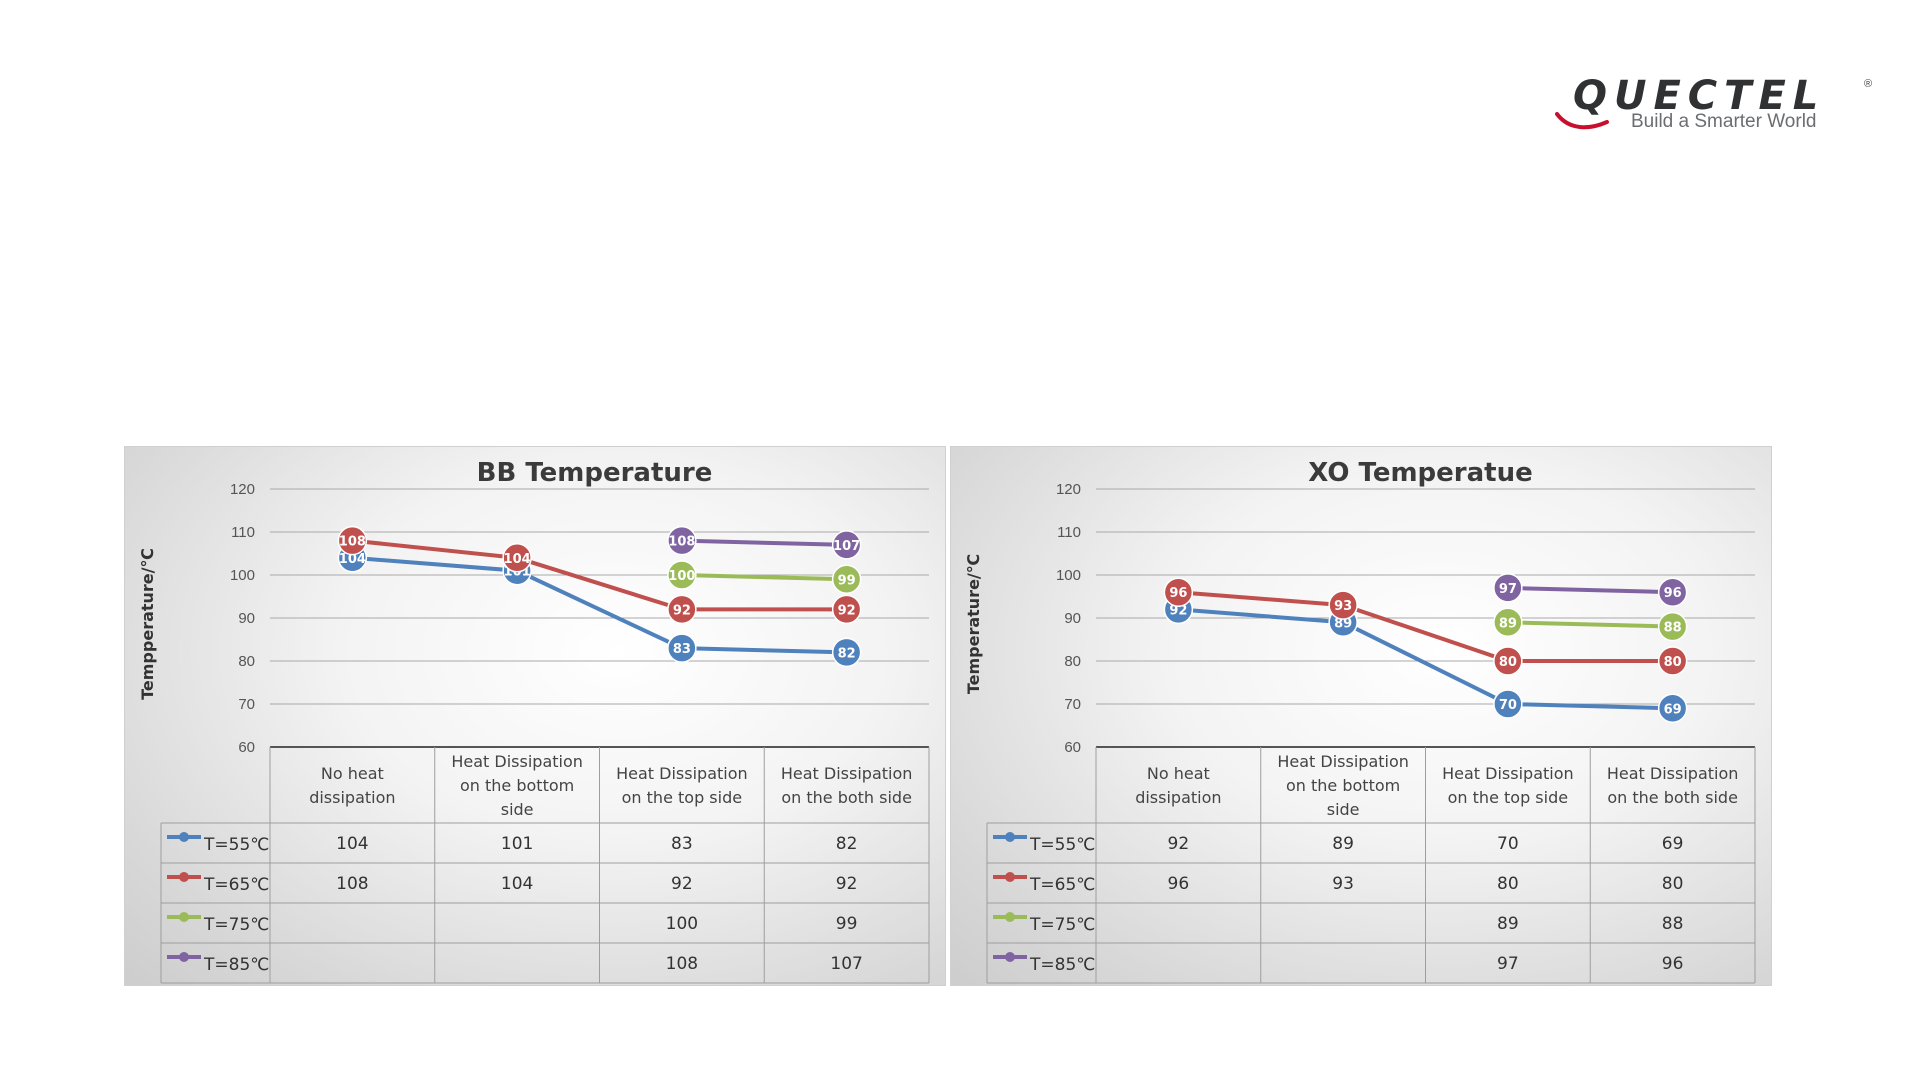 The height and width of the screenshot is (1080, 1920). Describe the element at coordinates (1343, 623) in the screenshot. I see `xo-data-label: 89` at that location.